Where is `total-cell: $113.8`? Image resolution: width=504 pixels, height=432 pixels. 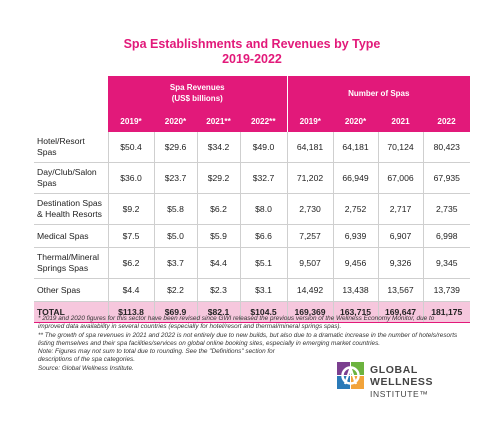 total-cell: $113.8 is located at coordinates (130, 312).